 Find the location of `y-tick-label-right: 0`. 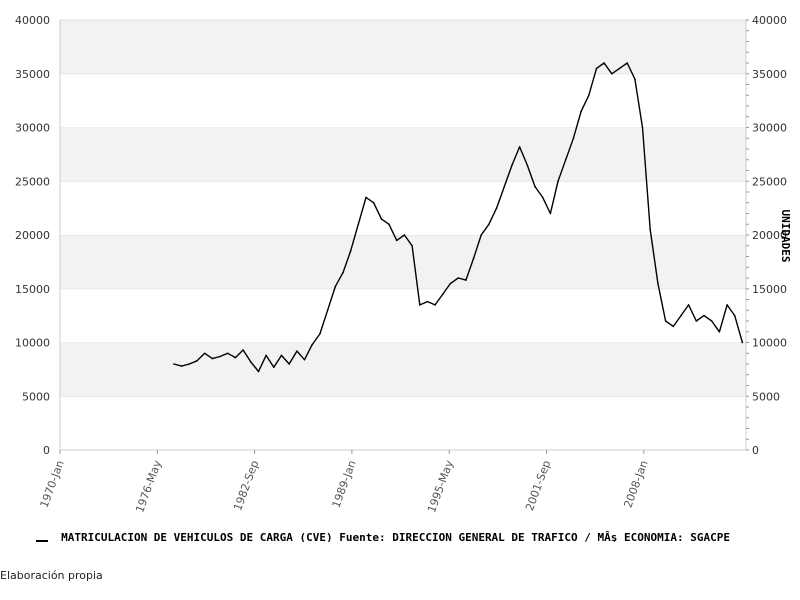

y-tick-label-right: 0 is located at coordinates (755, 450).